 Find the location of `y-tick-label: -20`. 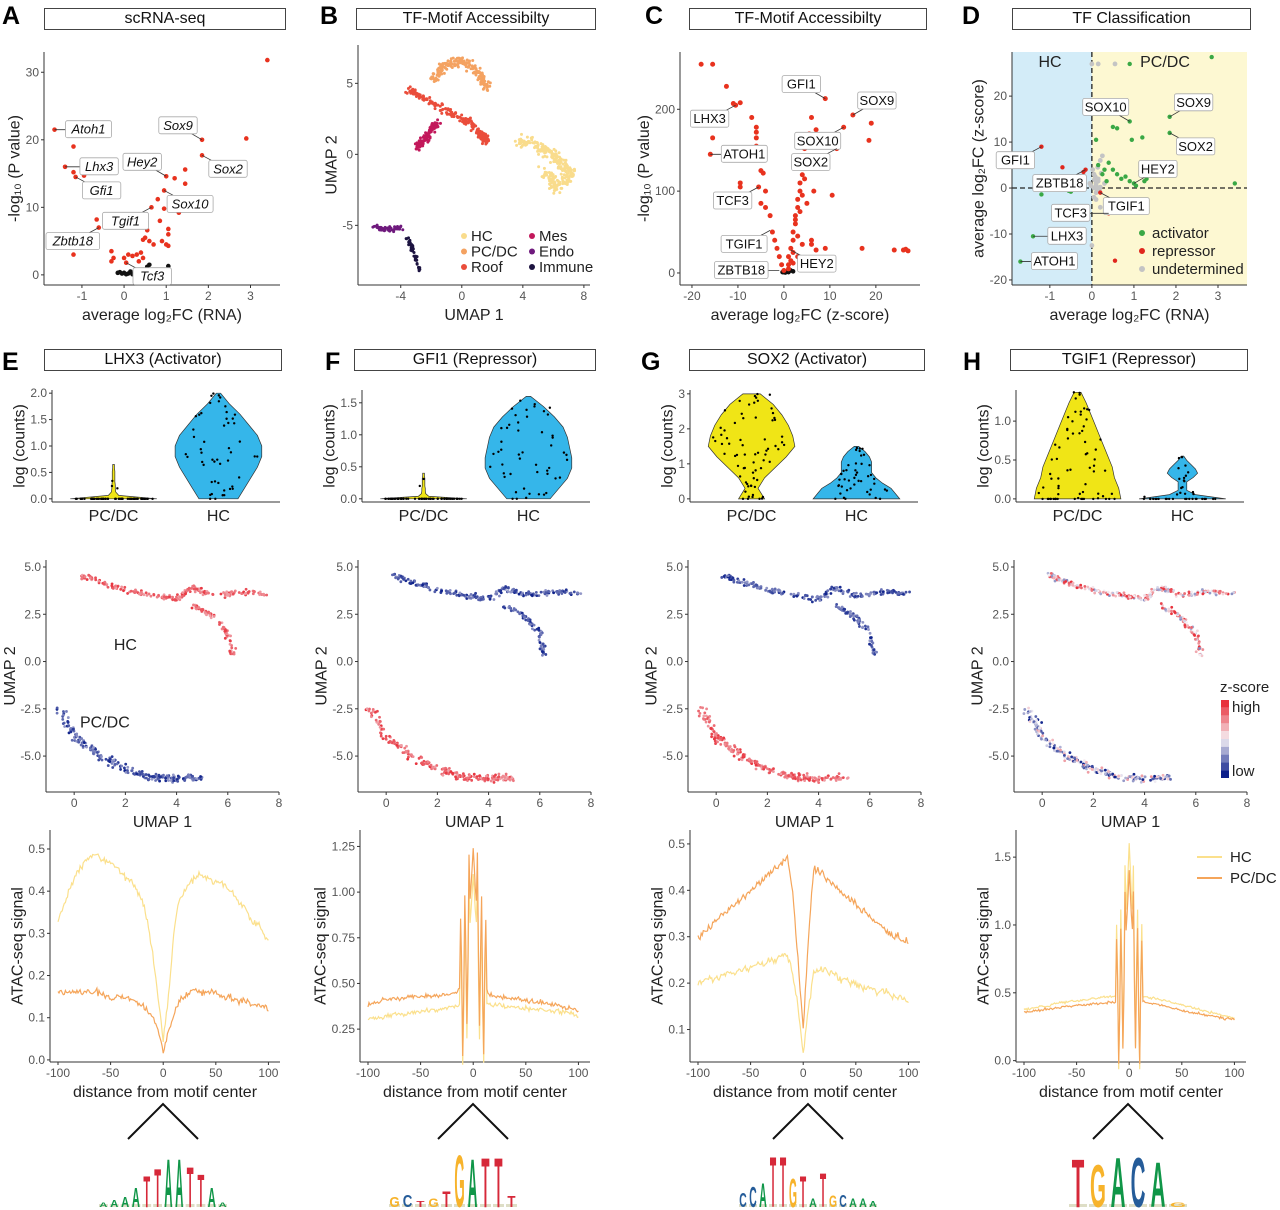

y-tick-label: -20 is located at coordinates (999, 280).